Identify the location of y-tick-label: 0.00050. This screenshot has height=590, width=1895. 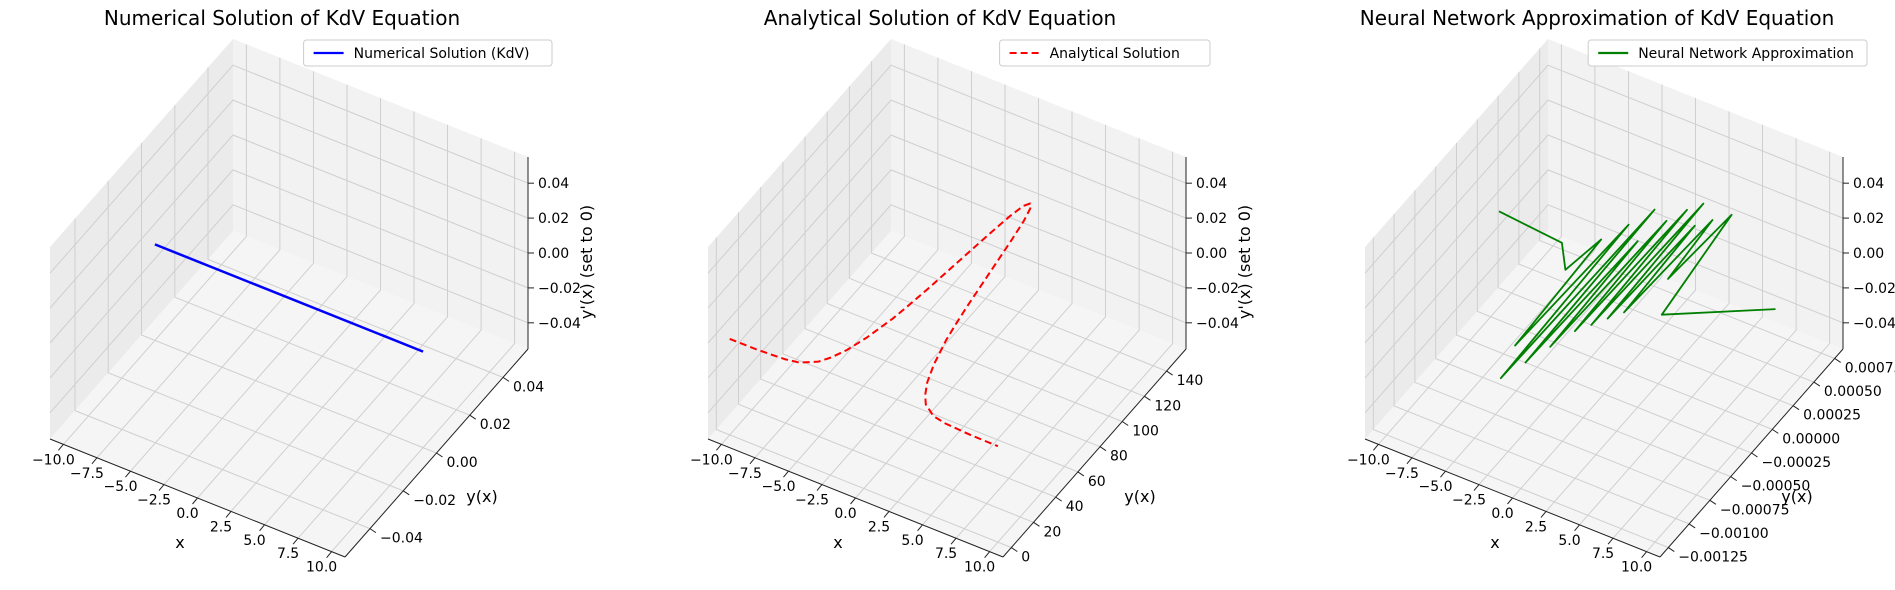
(1853, 392).